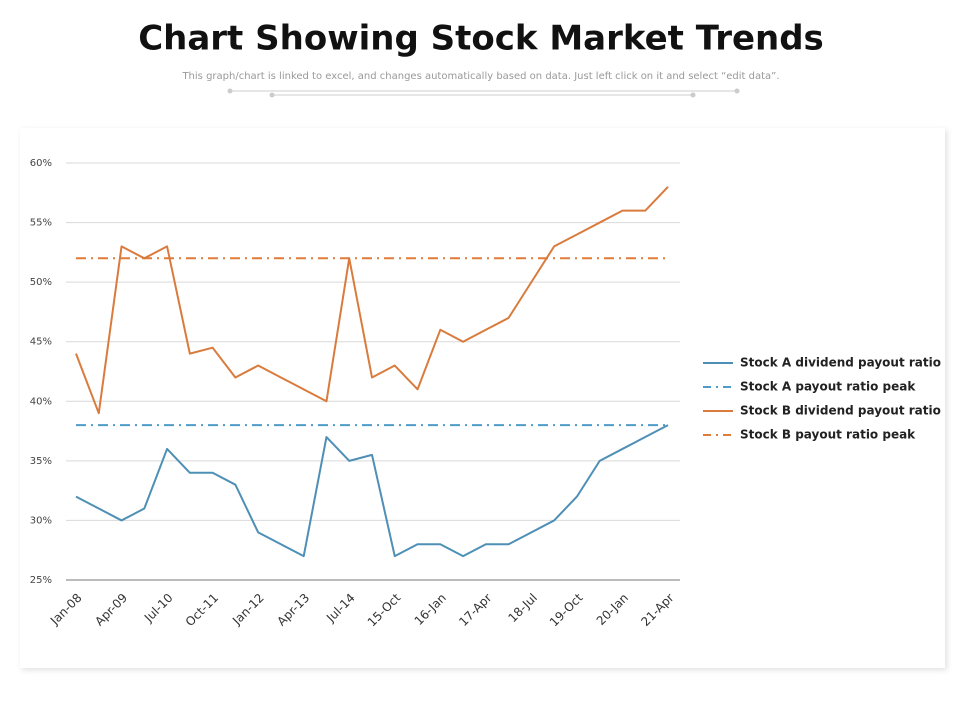  What do you see at coordinates (41, 223) in the screenshot?
I see `y-tick-label: 55%` at bounding box center [41, 223].